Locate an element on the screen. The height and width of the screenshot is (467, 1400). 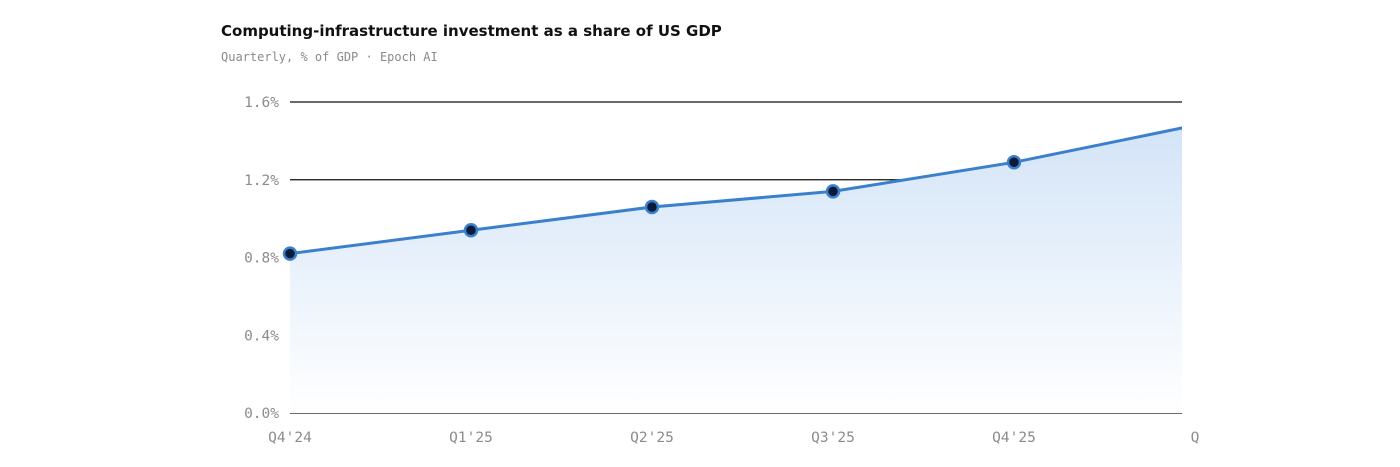
y-axis-ticks: 0.0% 0.4% 0.8% 1.2% 1.6% is located at coordinates (261, 258).